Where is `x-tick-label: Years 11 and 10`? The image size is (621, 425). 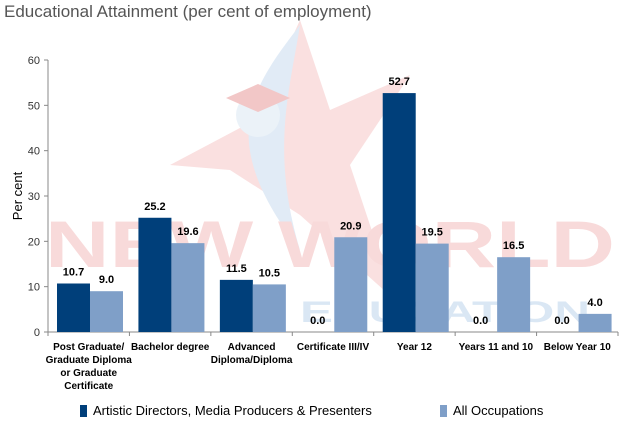 x-tick-label: Years 11 and 10 is located at coordinates (496, 347).